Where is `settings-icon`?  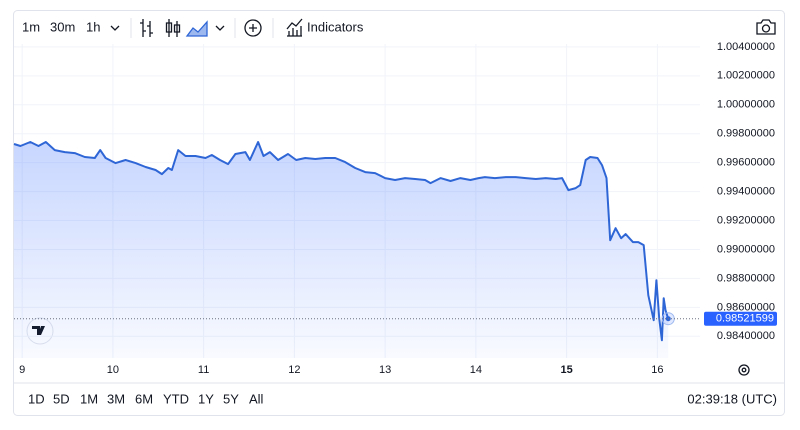 settings-icon is located at coordinates (744, 370).